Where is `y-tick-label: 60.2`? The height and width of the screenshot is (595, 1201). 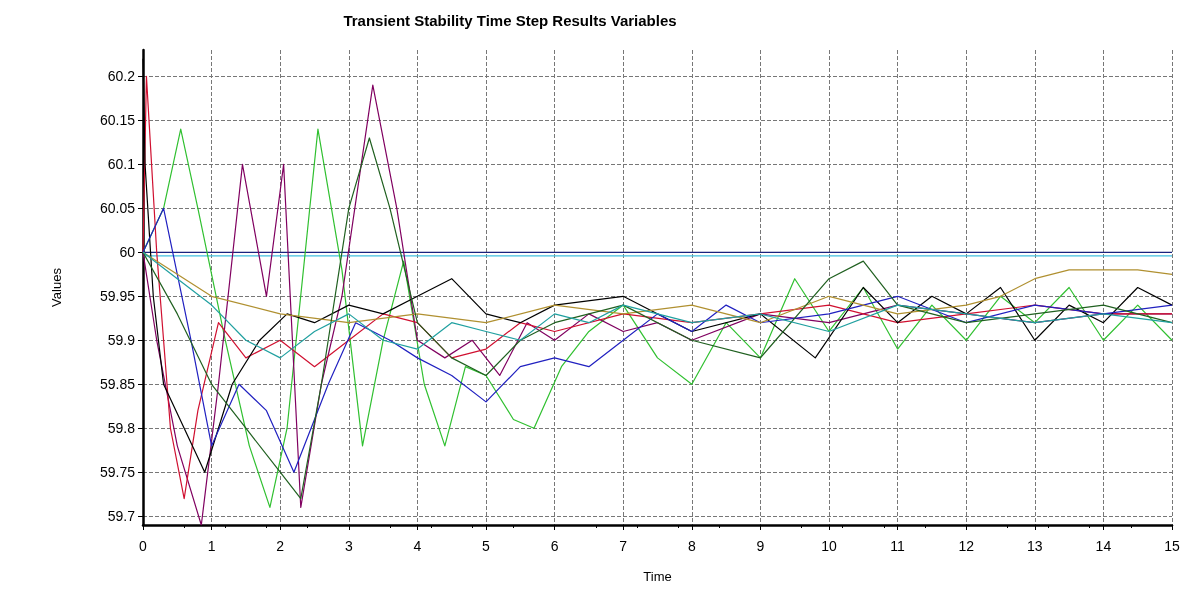
y-tick-label: 60.2 is located at coordinates (121, 76).